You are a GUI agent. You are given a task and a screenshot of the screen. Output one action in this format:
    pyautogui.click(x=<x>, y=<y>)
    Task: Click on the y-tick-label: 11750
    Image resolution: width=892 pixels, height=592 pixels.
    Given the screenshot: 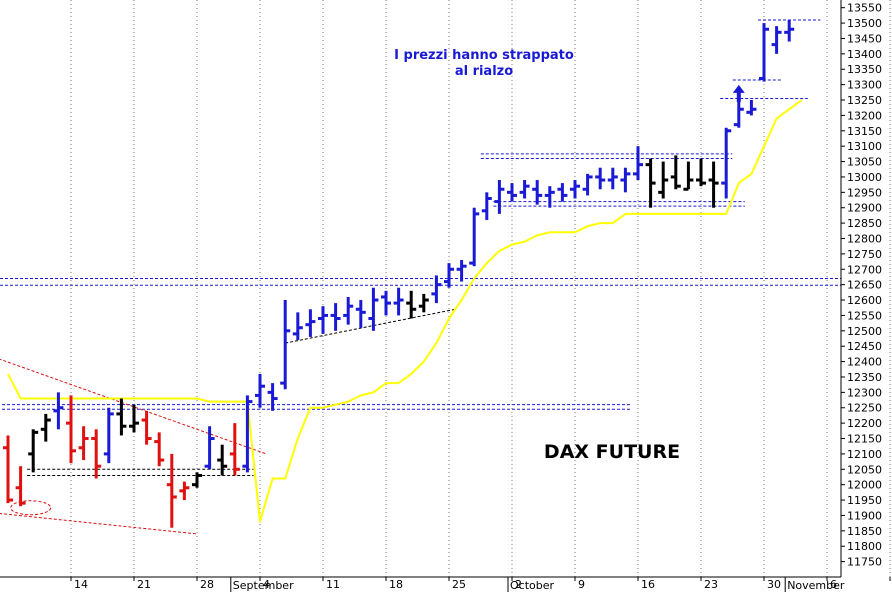 What is the action you would take?
    pyautogui.click(x=864, y=562)
    